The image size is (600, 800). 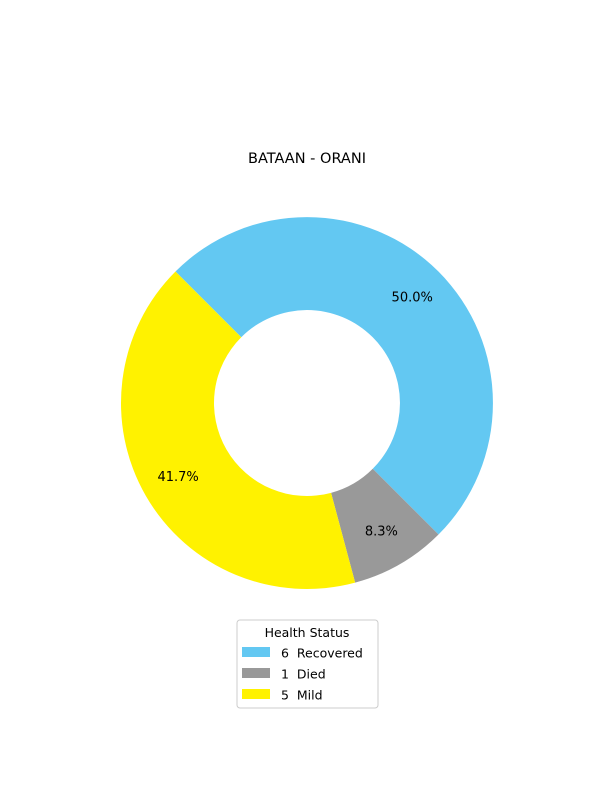 What do you see at coordinates (381, 531) in the screenshot?
I see `percent-label-died: 8.3%` at bounding box center [381, 531].